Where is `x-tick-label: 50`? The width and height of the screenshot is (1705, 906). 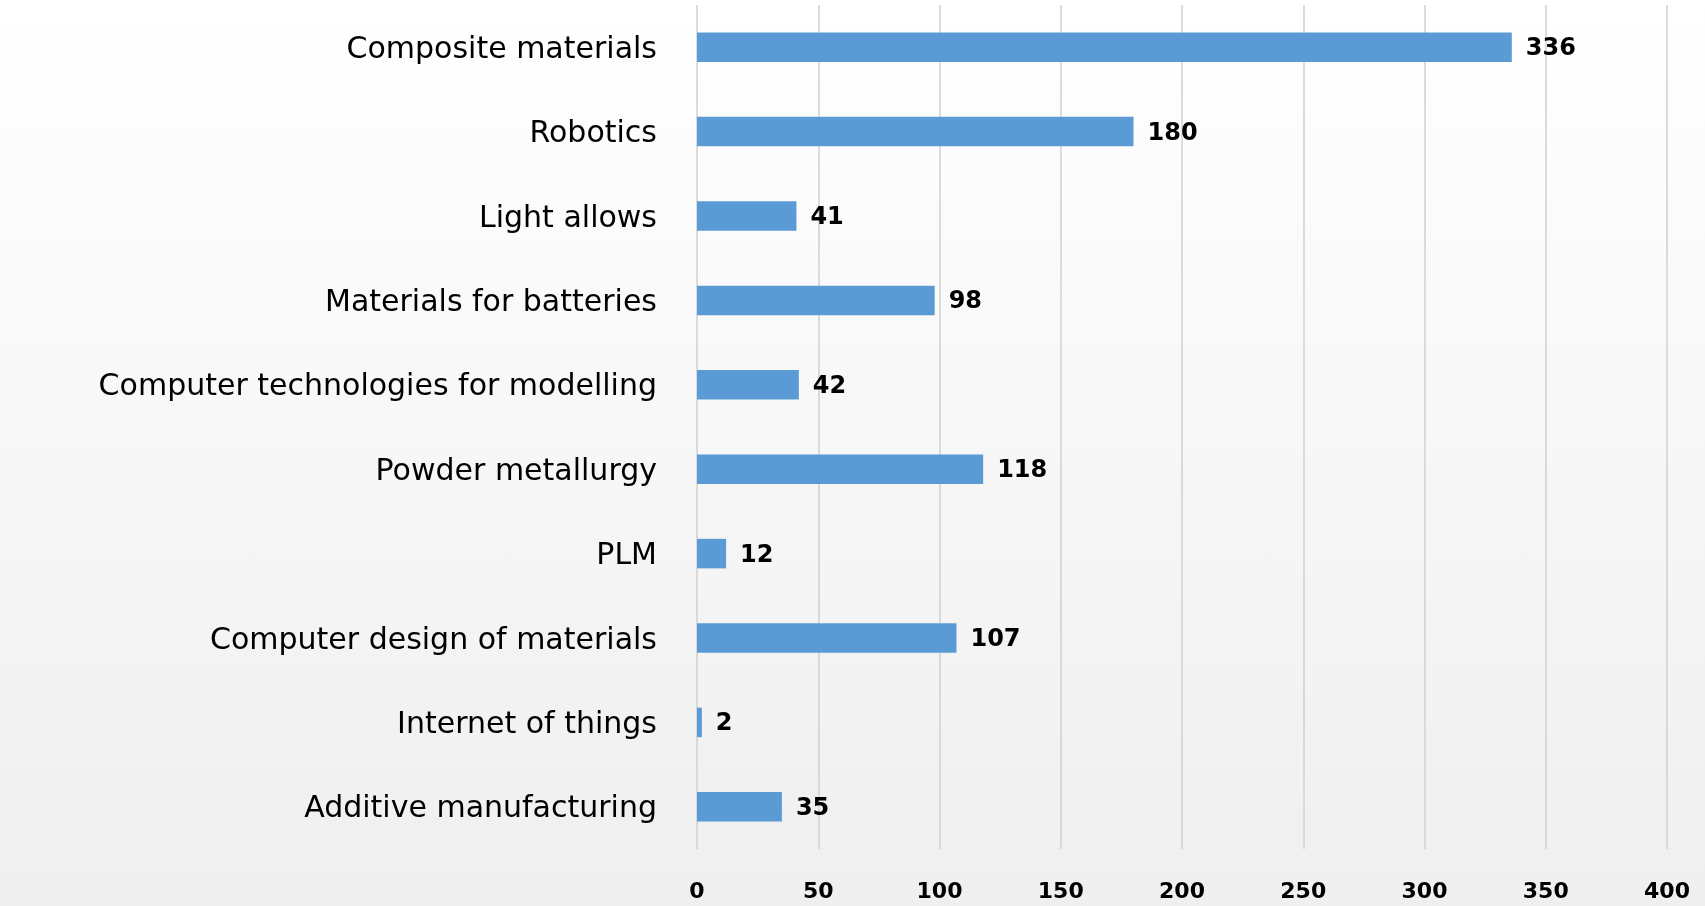
x-tick-label: 50 is located at coordinates (818, 890).